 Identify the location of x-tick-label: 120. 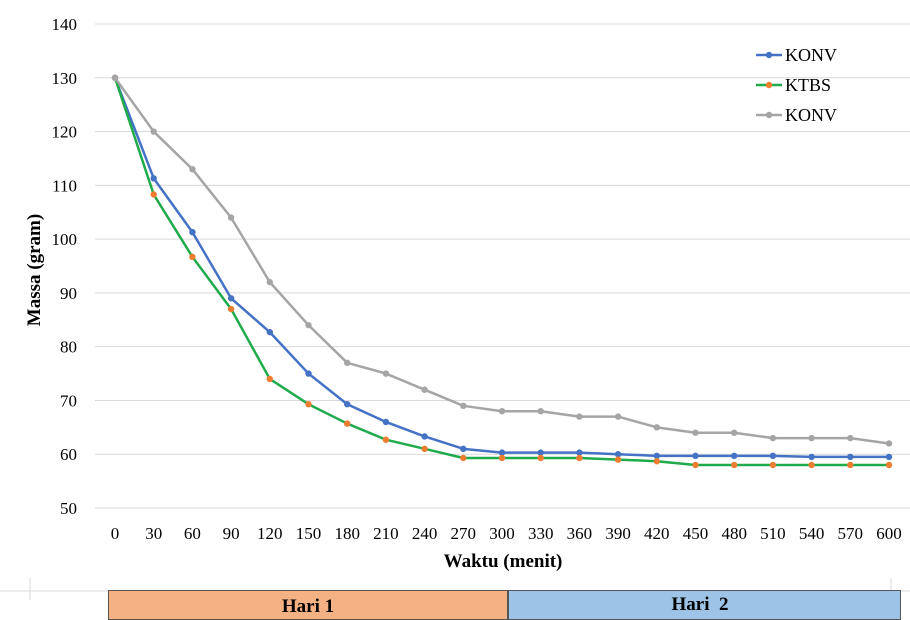
(270, 533).